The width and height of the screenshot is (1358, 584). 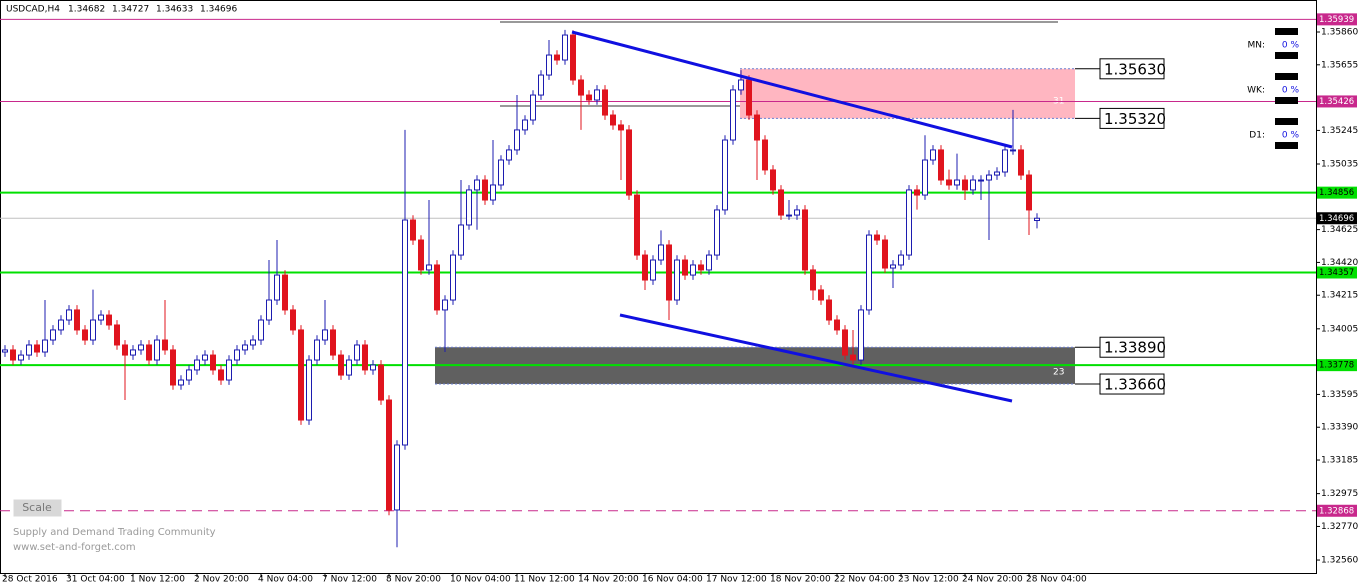 I want to click on level-label: 1.35939, so click(x=1336, y=20).